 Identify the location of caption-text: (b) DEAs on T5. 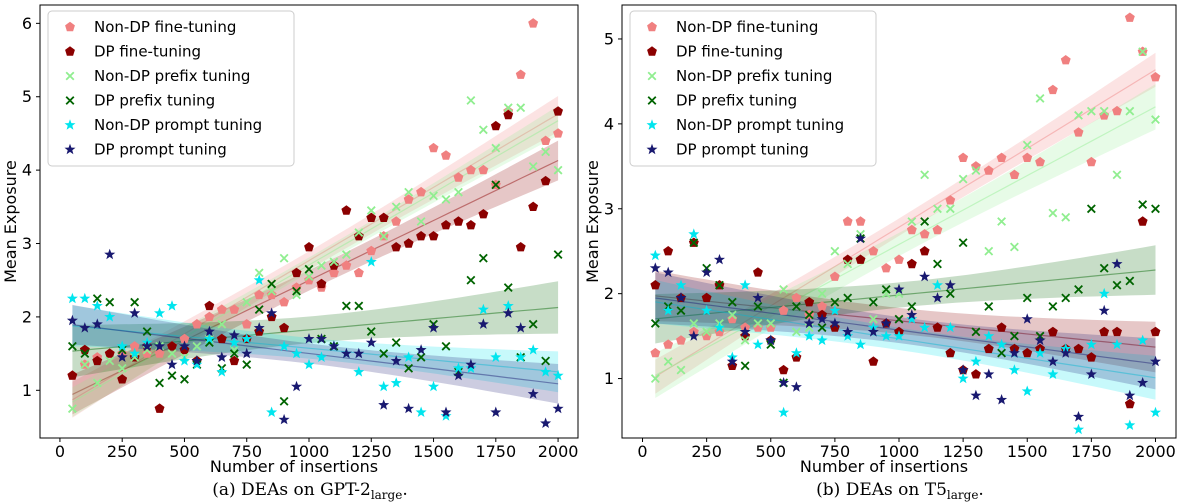
(881, 490).